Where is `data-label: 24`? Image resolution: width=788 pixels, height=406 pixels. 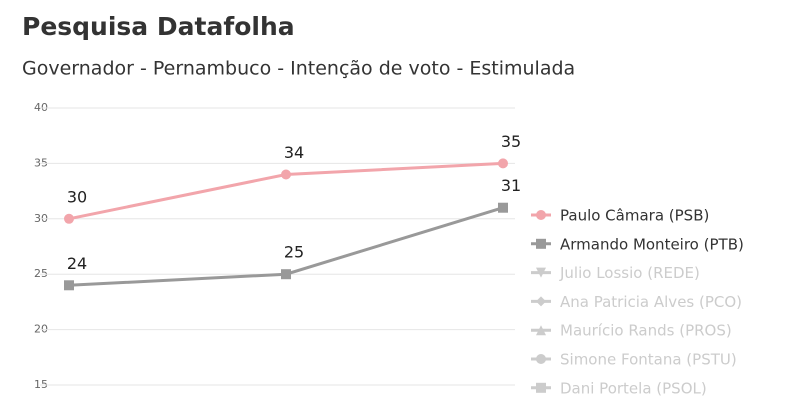
data-label: 24 is located at coordinates (77, 263).